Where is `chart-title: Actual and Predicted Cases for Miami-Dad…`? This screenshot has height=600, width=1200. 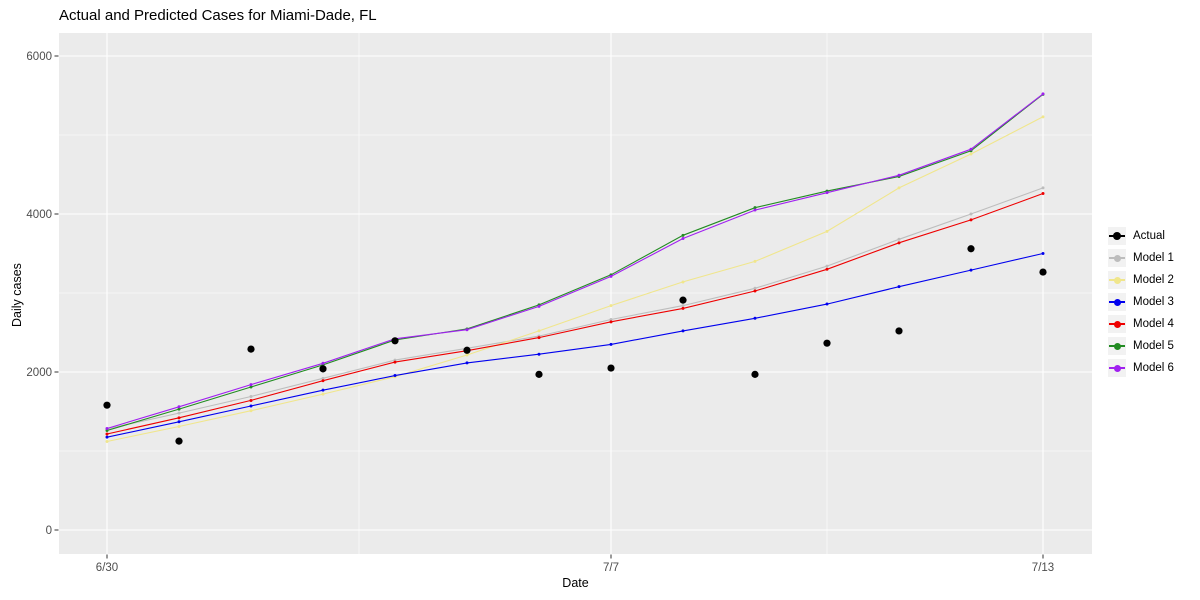 chart-title: Actual and Predicted Cases for Miami-Dad… is located at coordinates (218, 15).